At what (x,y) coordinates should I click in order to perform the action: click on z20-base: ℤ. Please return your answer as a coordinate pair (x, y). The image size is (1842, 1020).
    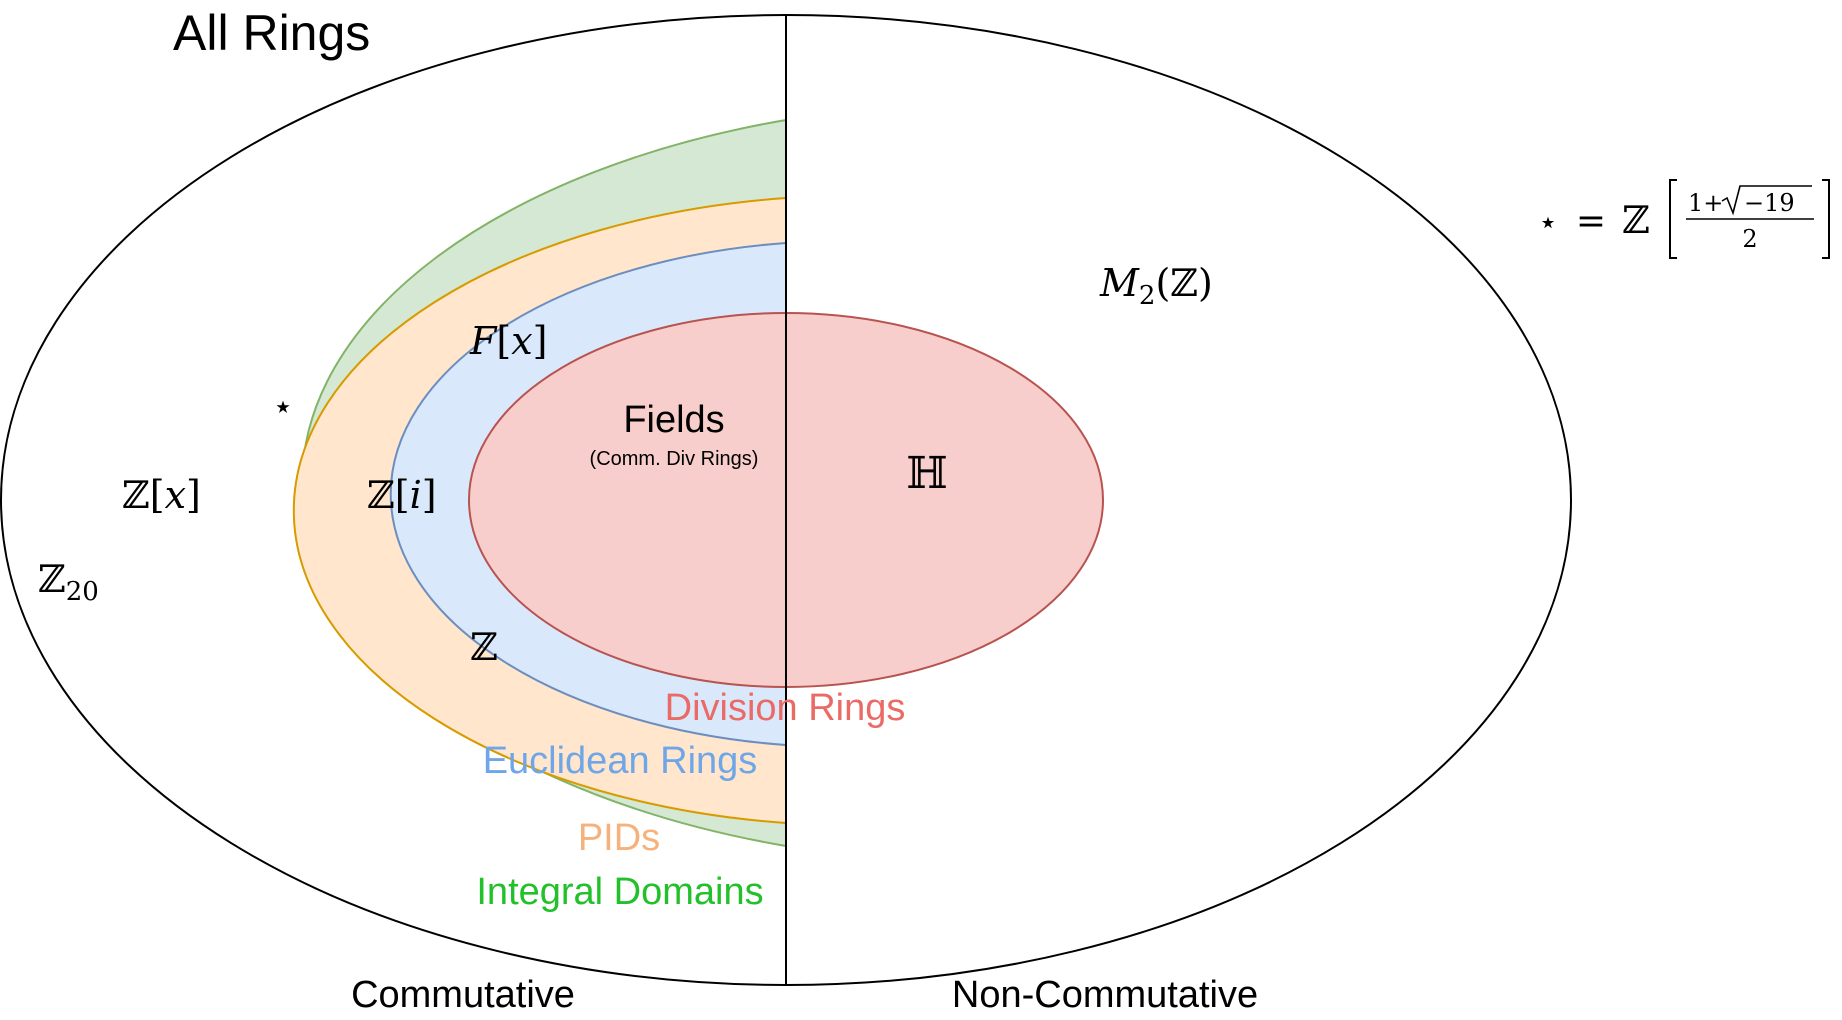
    Looking at the image, I should click on (52, 579).